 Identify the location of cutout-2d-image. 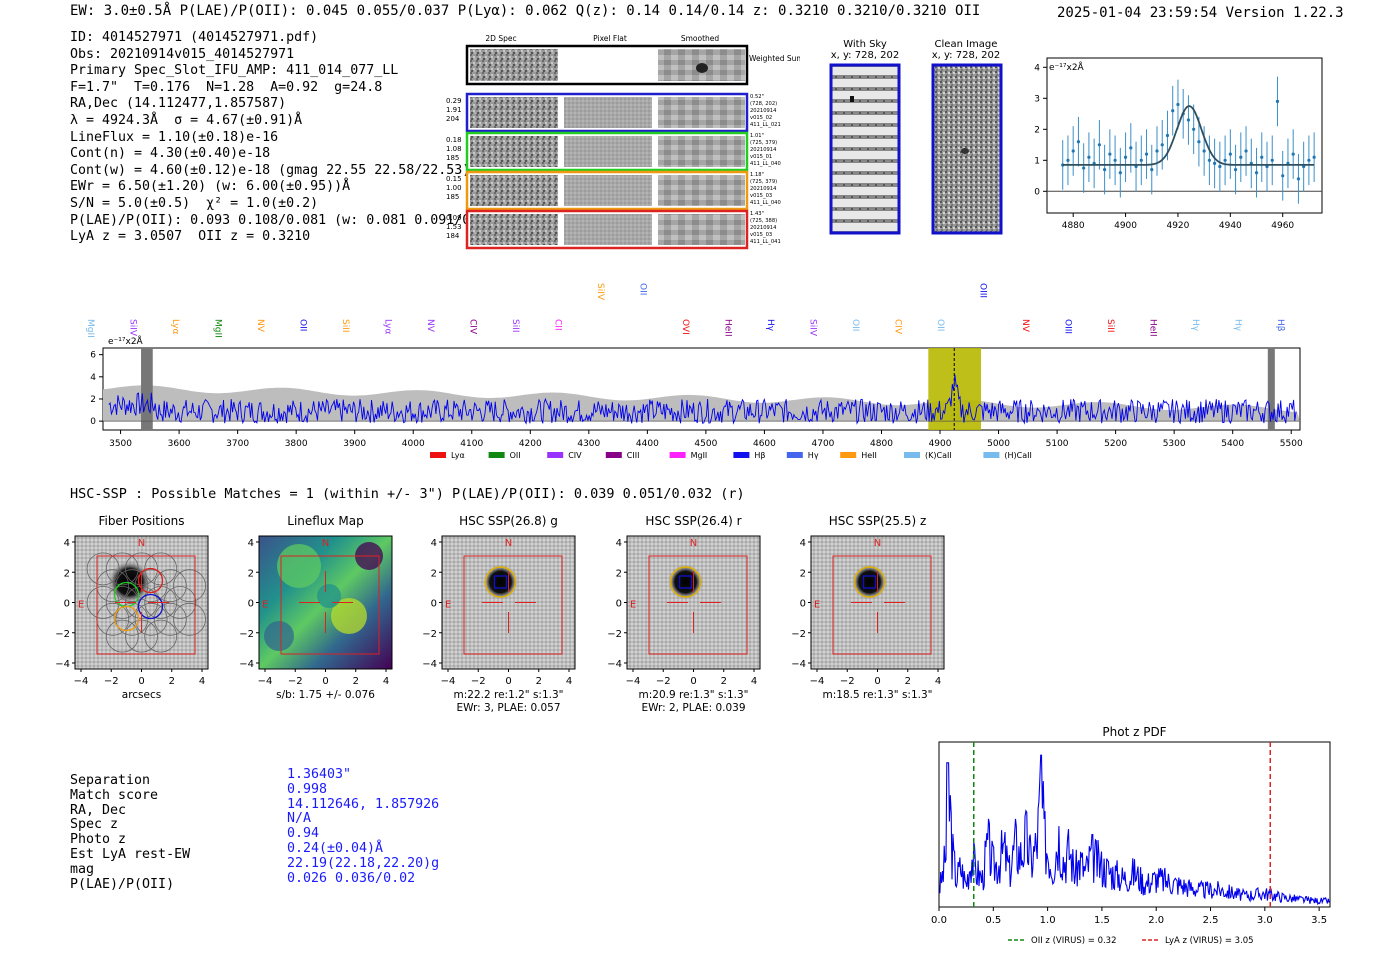
(514, 151).